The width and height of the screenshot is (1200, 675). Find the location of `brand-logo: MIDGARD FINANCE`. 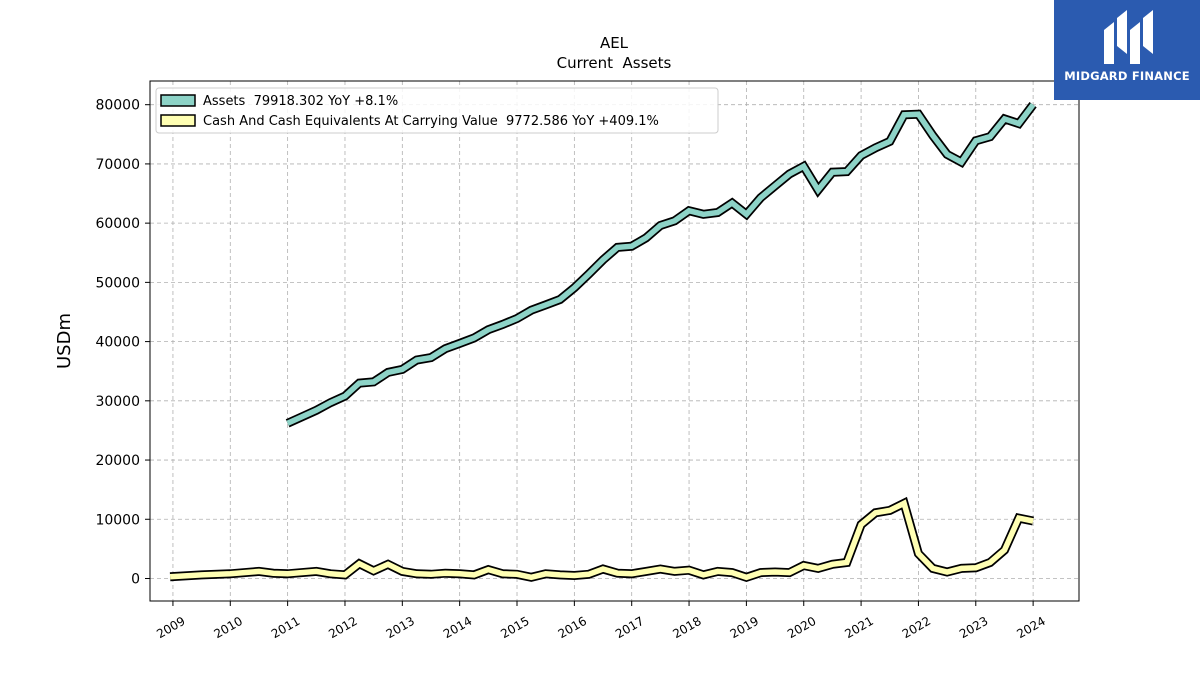

brand-logo: MIDGARD FINANCE is located at coordinates (1127, 50).